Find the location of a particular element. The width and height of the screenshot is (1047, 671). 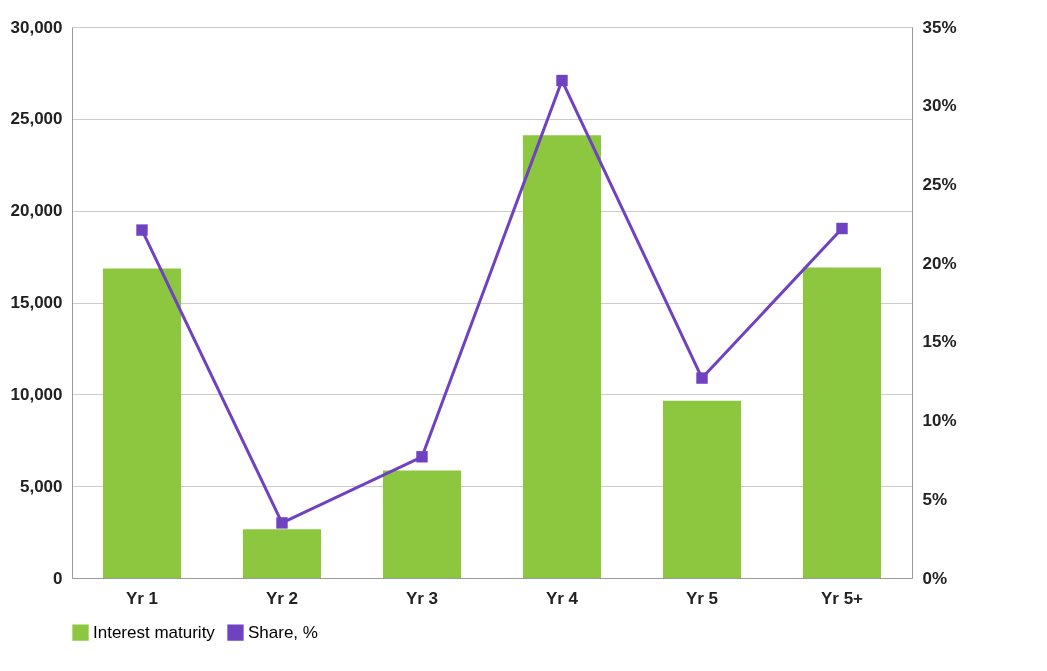

y2-tick-label: 10% is located at coordinates (939, 421).